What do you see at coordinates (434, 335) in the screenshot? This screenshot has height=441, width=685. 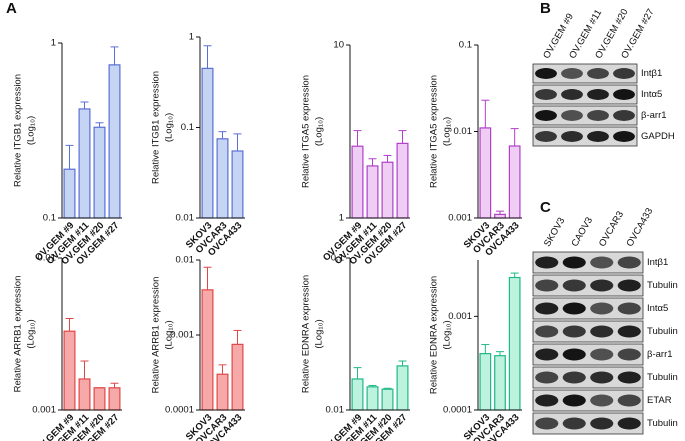 I see `y-axis-label: Relative EDNRA expression` at bounding box center [434, 335].